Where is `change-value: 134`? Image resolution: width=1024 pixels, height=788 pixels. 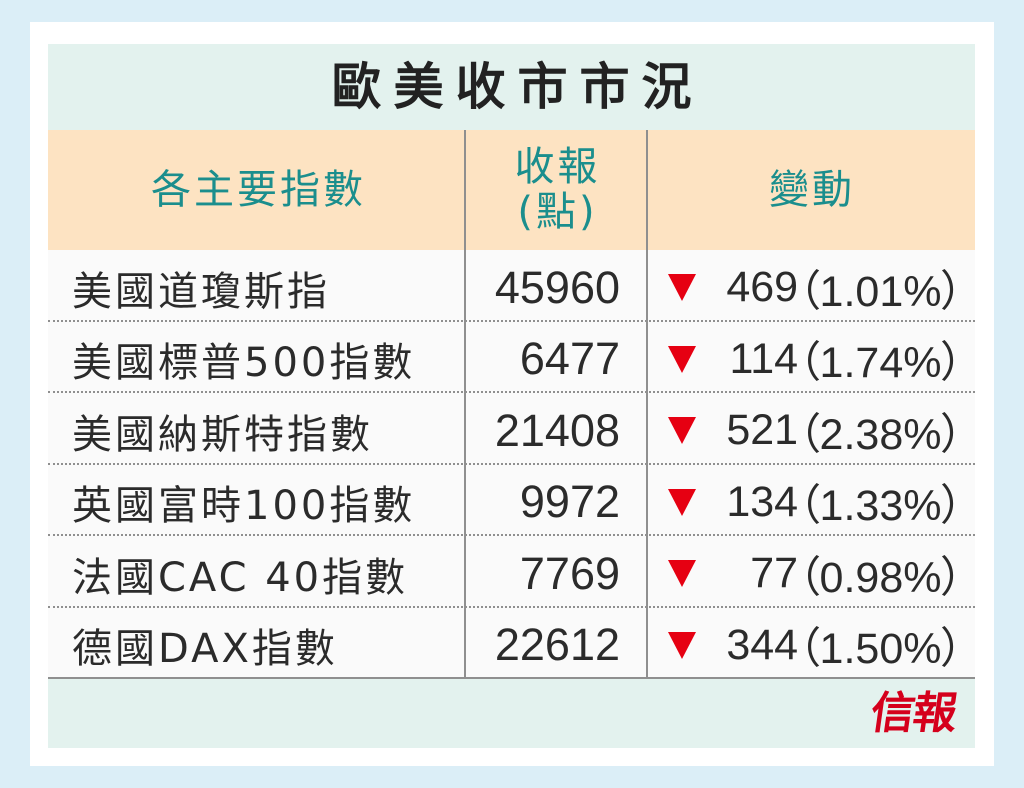 change-value: 134 is located at coordinates (762, 501).